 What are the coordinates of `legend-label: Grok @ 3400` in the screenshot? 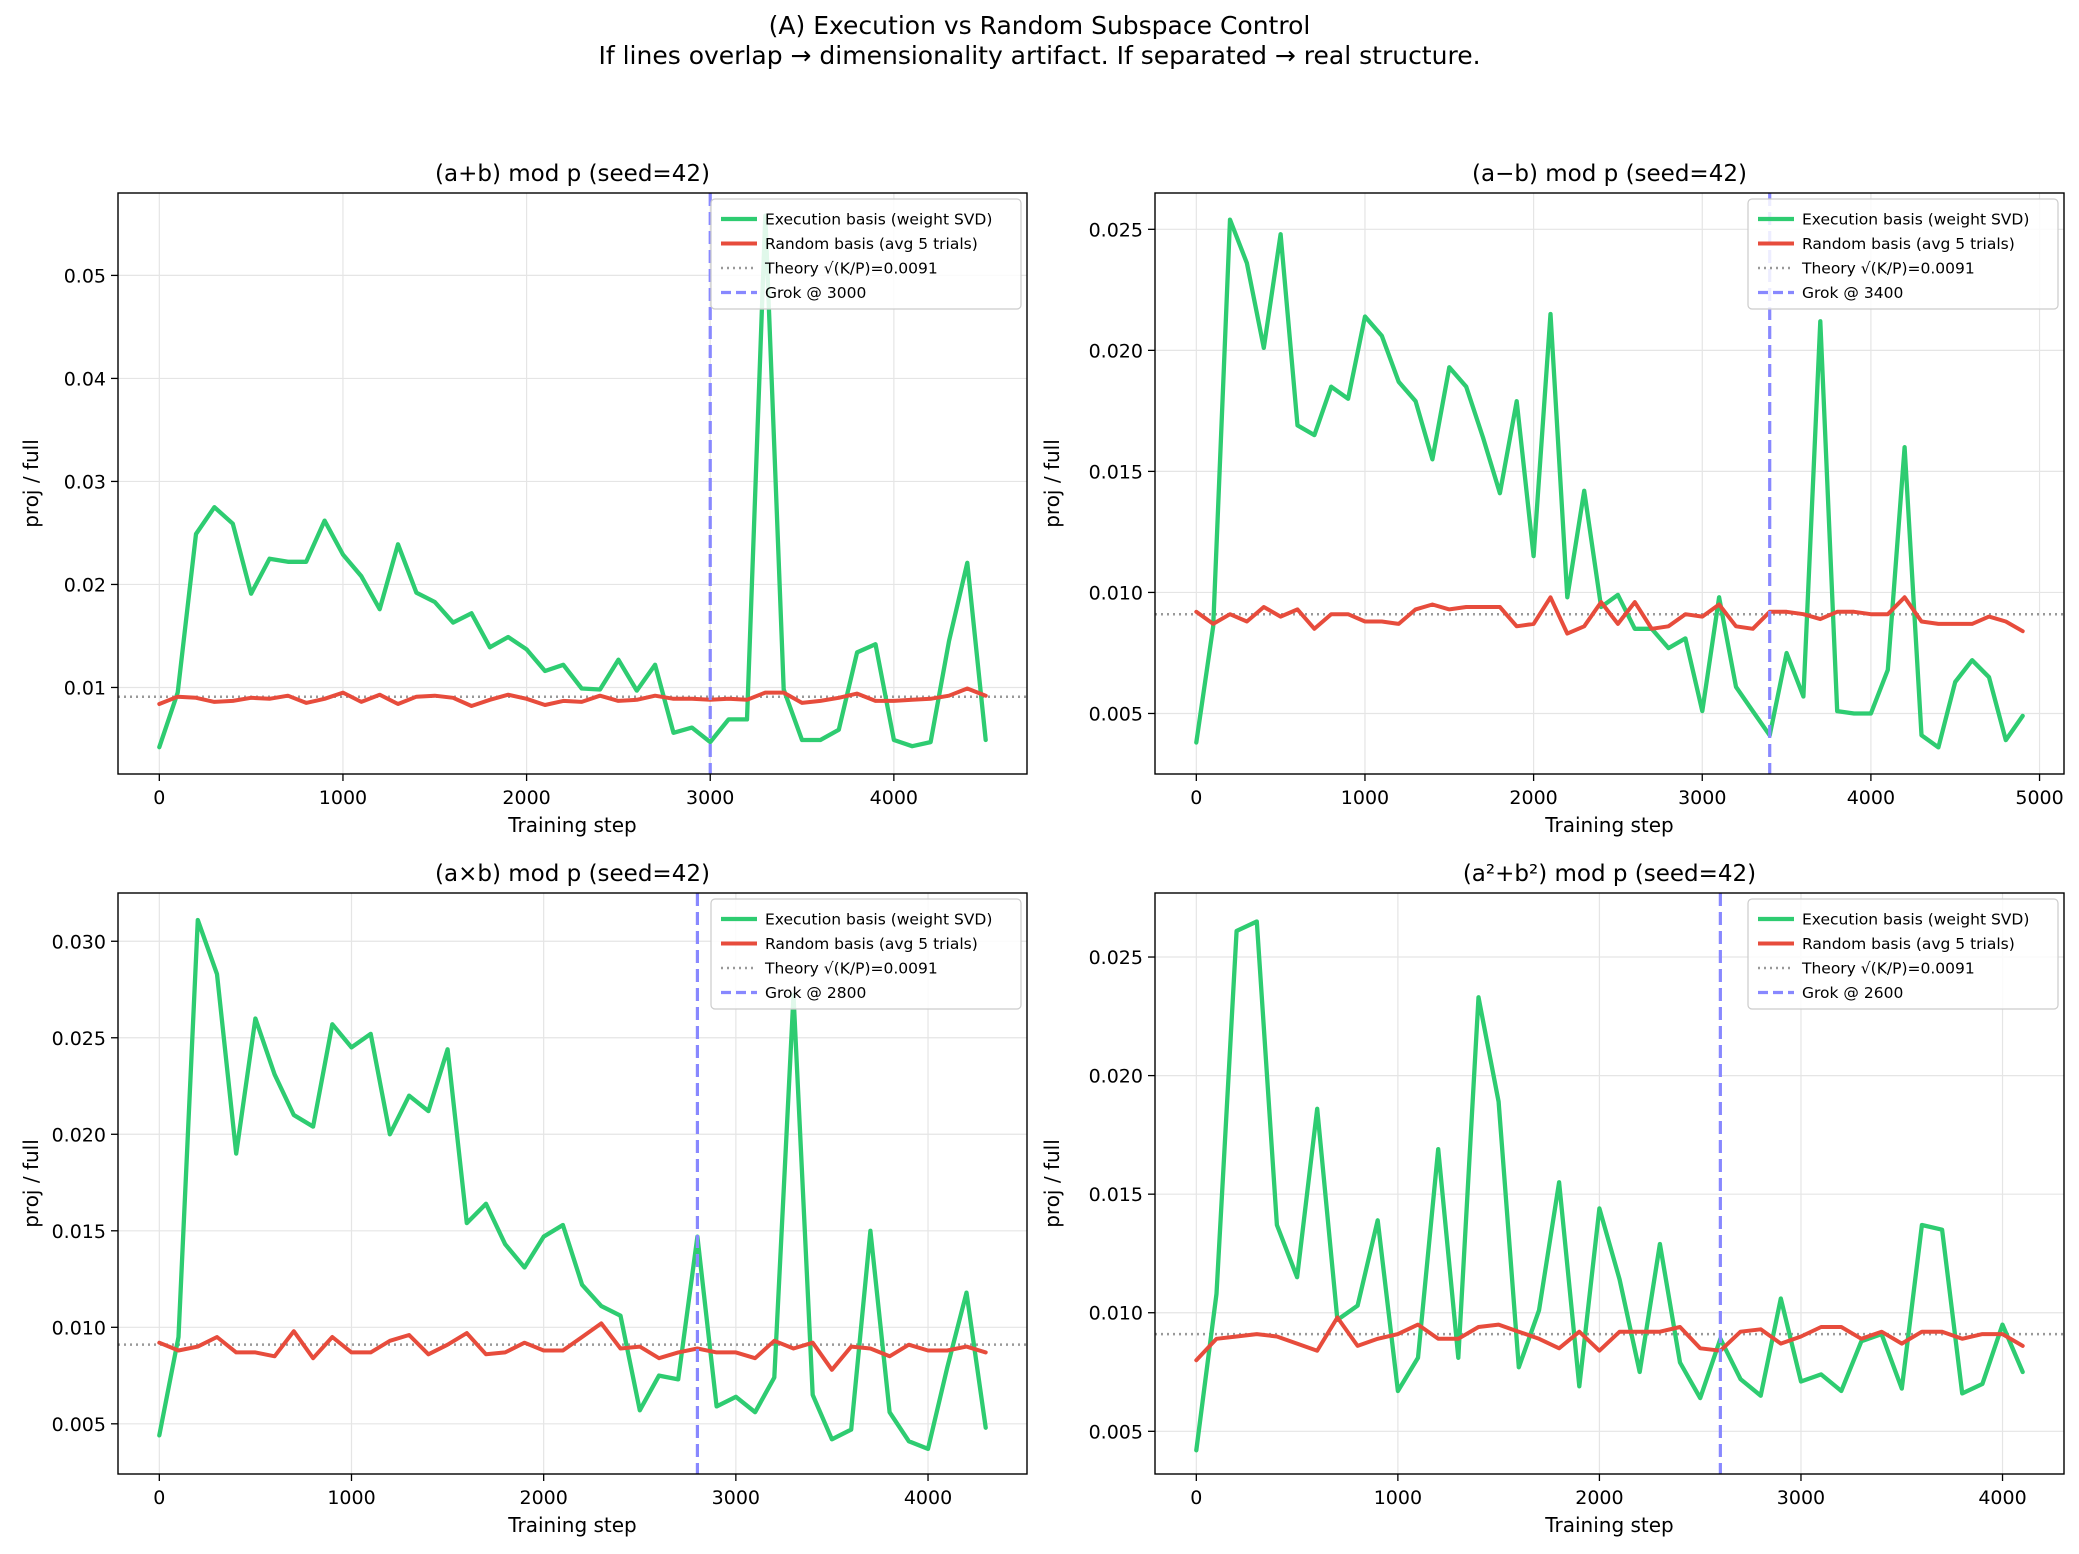 It's located at (1852, 293).